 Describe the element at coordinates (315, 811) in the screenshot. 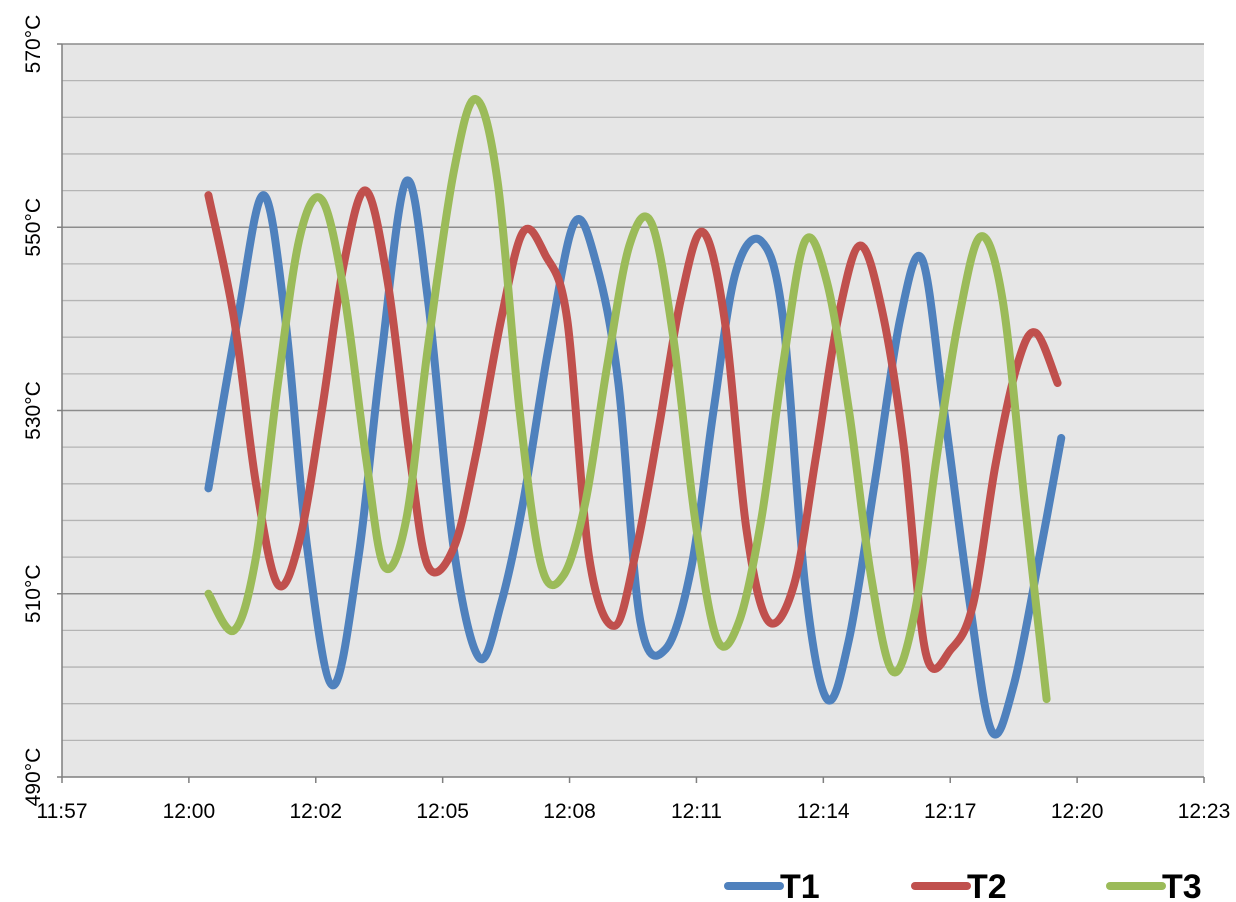

I see `x-tick-label: 12:02` at that location.